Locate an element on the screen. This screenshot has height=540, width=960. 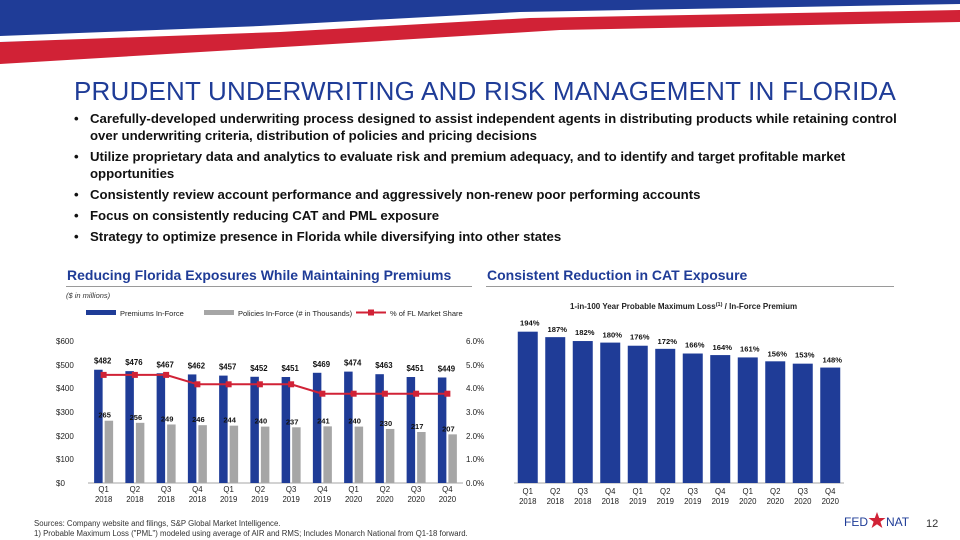
y2-tick-label: 1.0% is located at coordinates (475, 459).